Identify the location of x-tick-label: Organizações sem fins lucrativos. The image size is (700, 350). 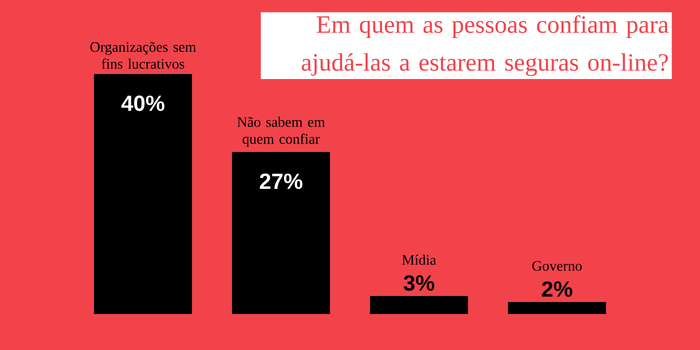
(143, 55).